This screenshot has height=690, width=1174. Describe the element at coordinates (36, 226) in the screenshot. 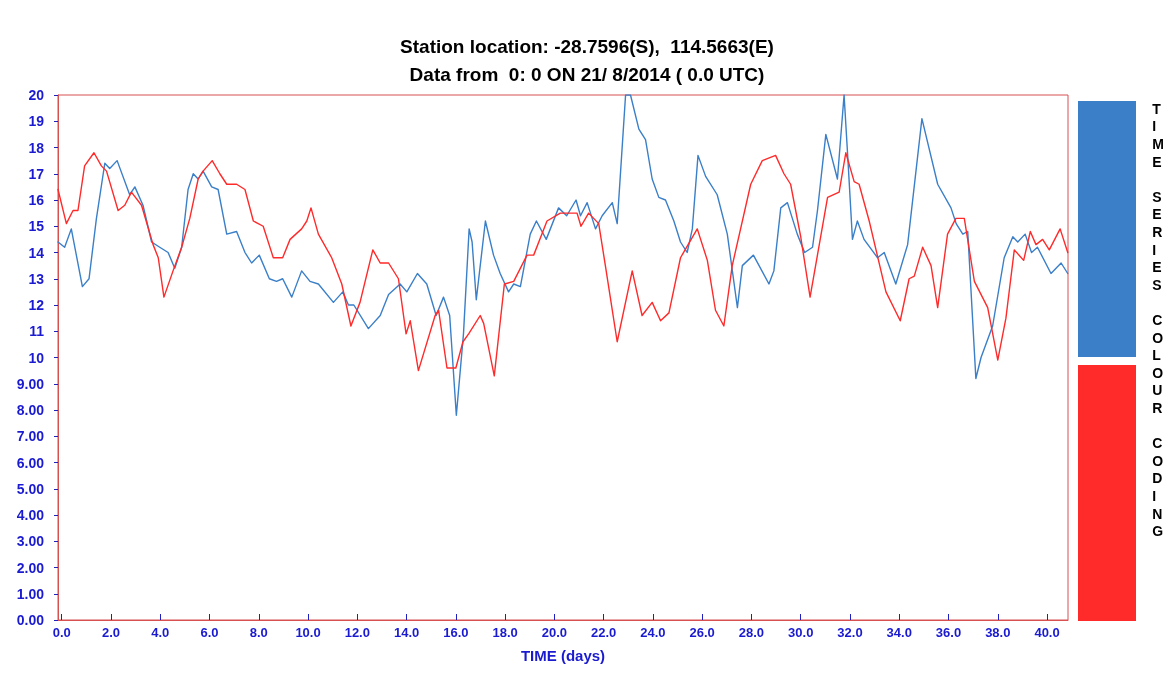

I see `y-tick-label: 15` at that location.